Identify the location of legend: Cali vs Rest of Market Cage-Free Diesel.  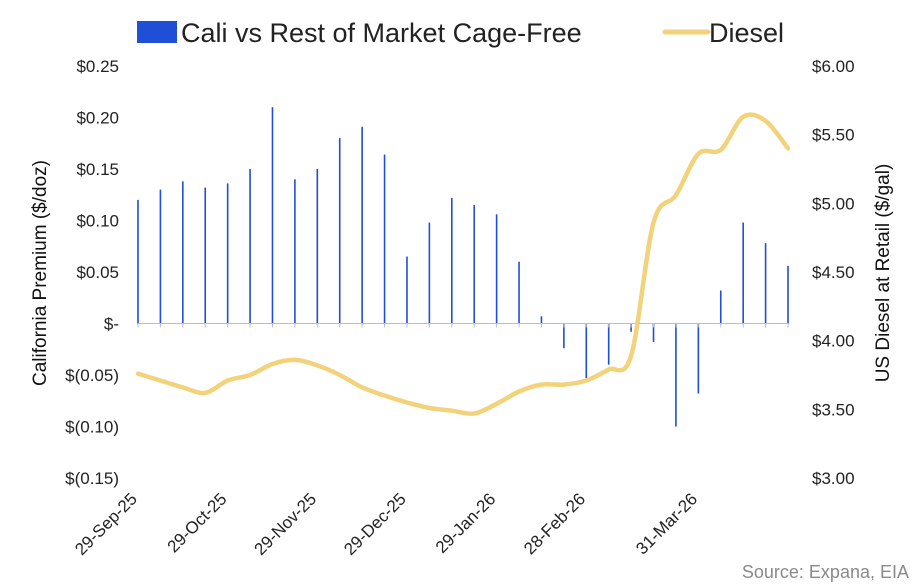
(460, 33).